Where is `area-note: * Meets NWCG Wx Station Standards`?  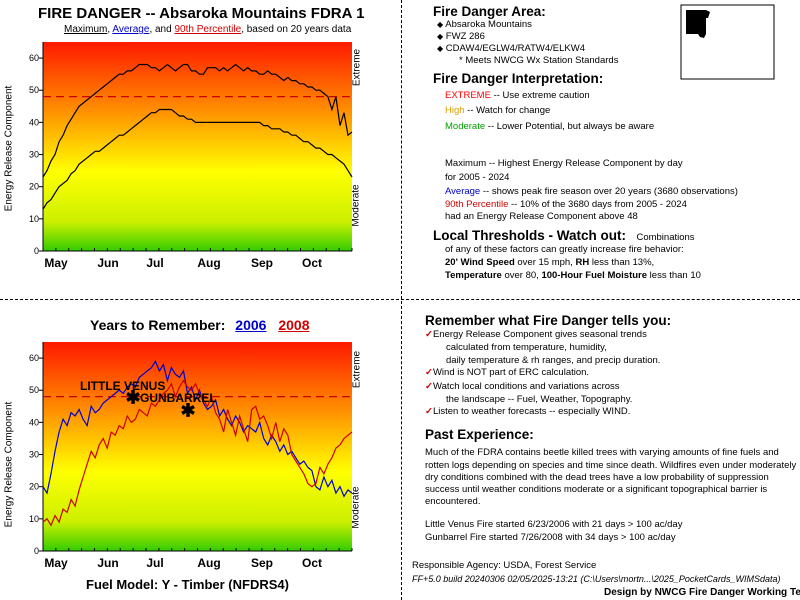 area-note: * Meets NWCG Wx Station Standards is located at coordinates (539, 60).